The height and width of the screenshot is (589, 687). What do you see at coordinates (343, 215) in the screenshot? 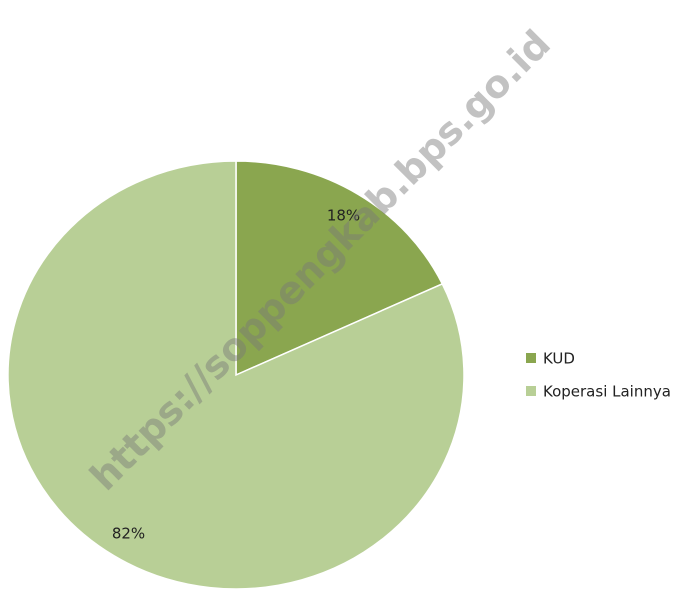
I see `data-label: 18%` at bounding box center [343, 215].